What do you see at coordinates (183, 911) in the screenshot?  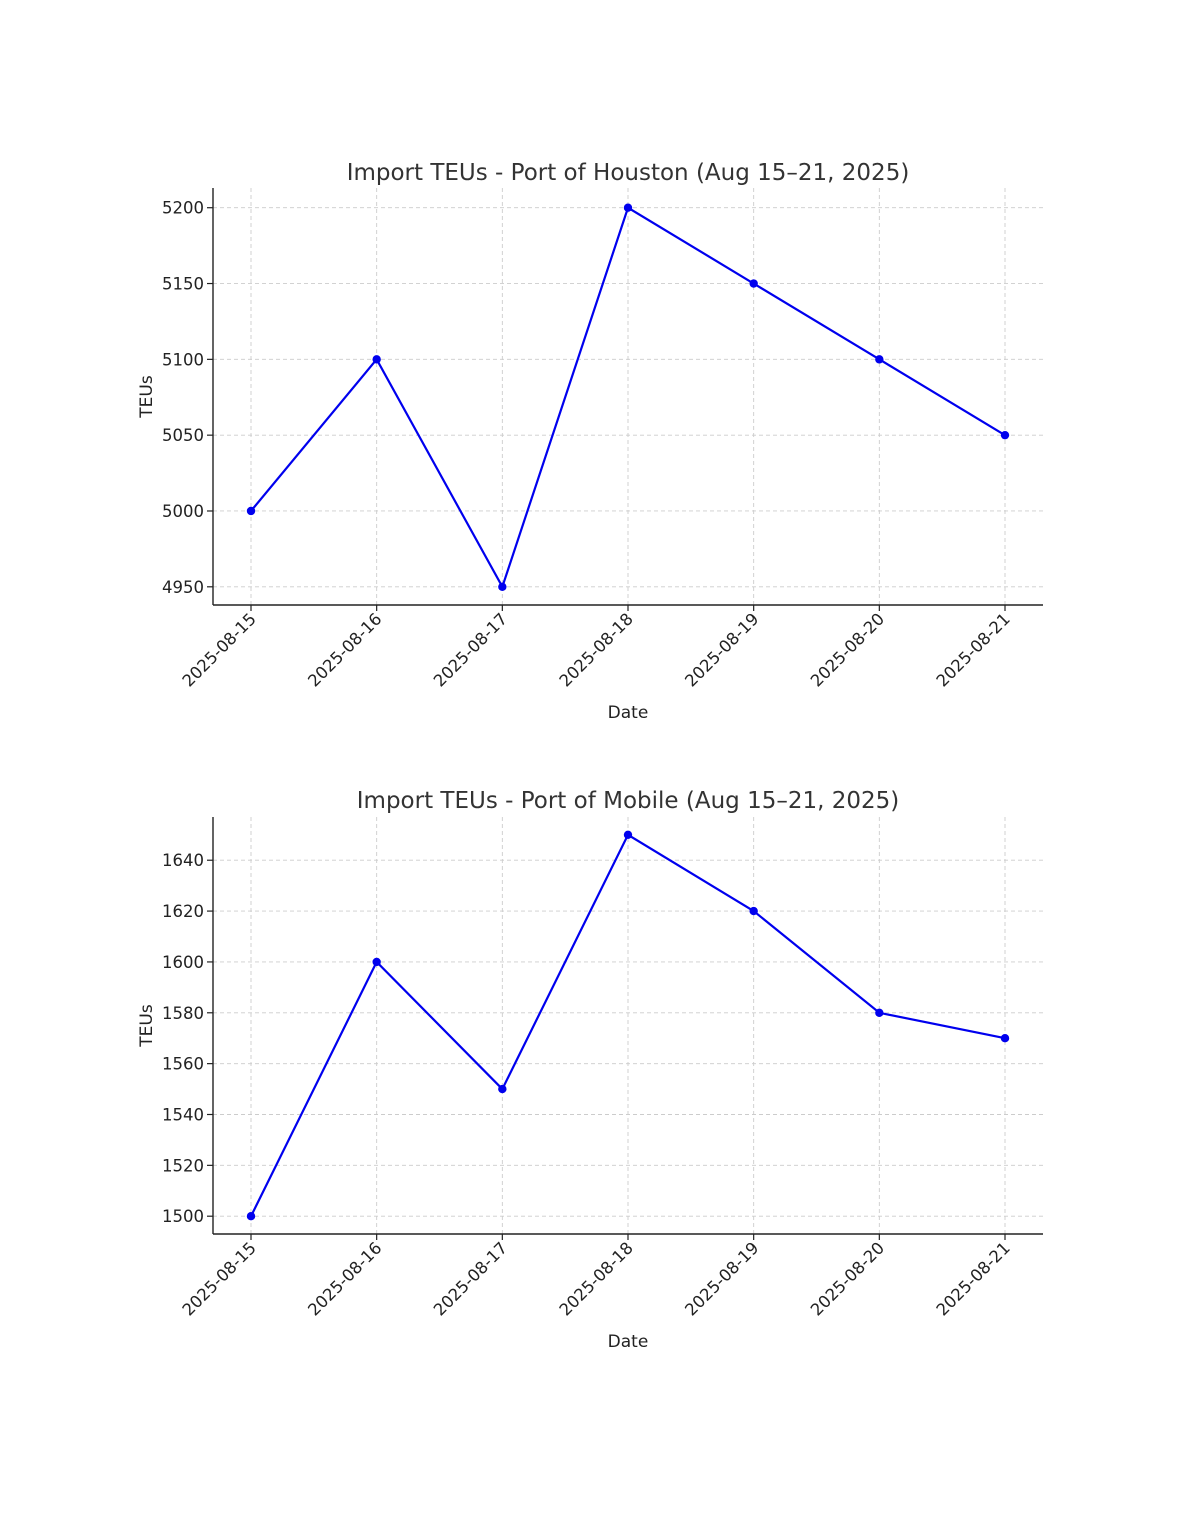 I see `y-tick-label: 1620` at bounding box center [183, 911].